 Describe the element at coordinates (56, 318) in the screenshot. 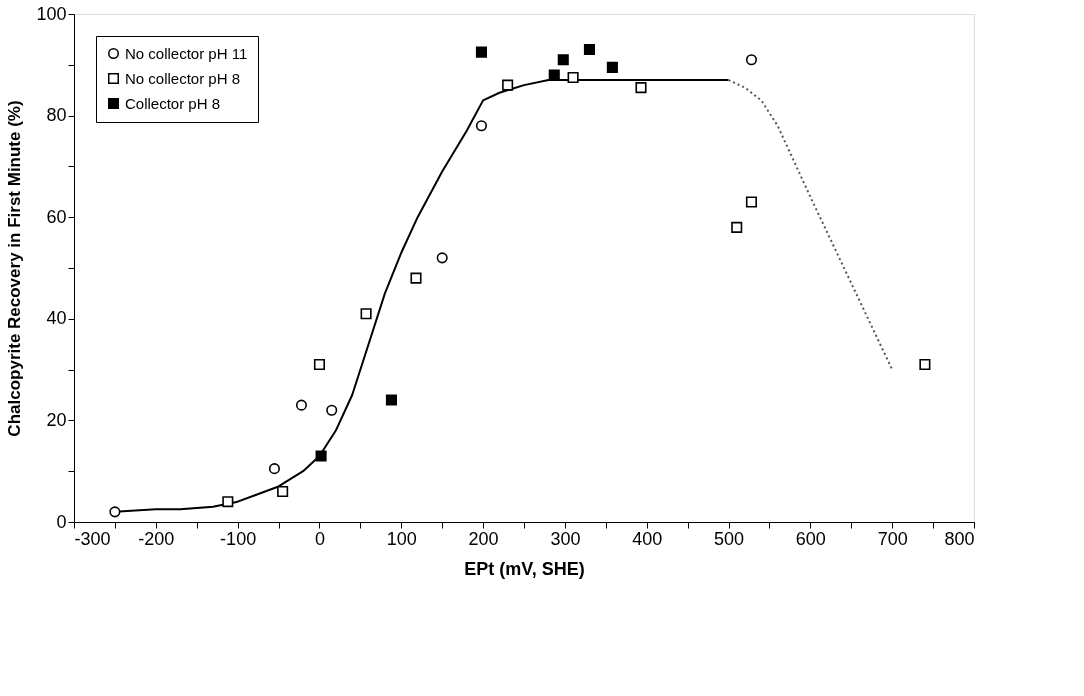

I see `y-tick-label: 40` at that location.